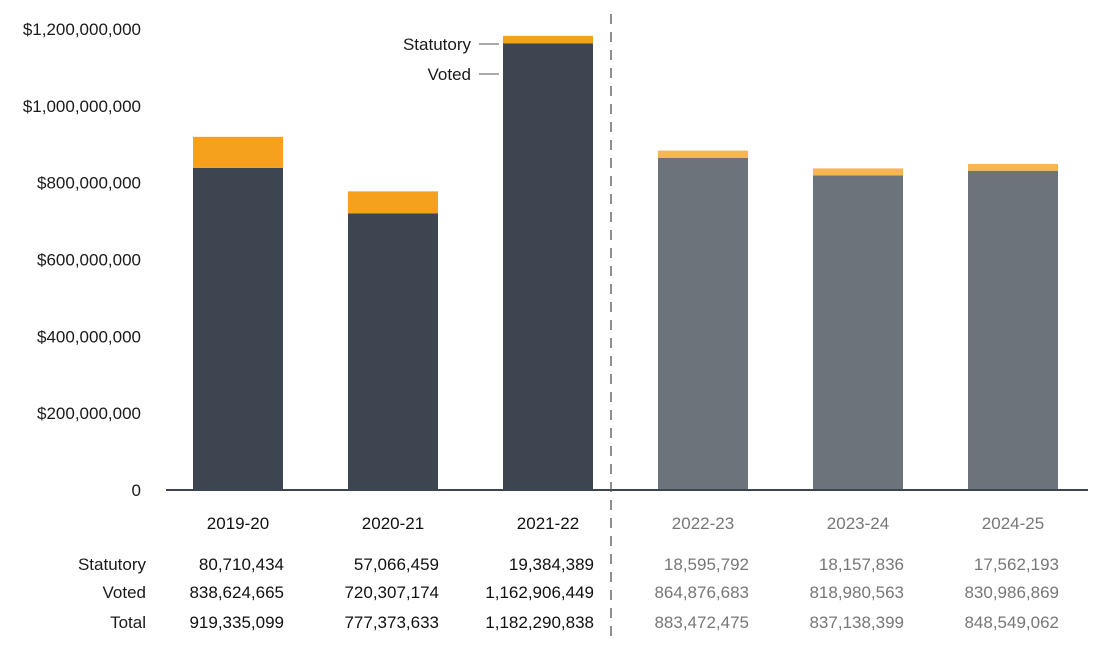 The image size is (1108, 654). I want to click on y-tick-label: $400,000,000, so click(89, 336).